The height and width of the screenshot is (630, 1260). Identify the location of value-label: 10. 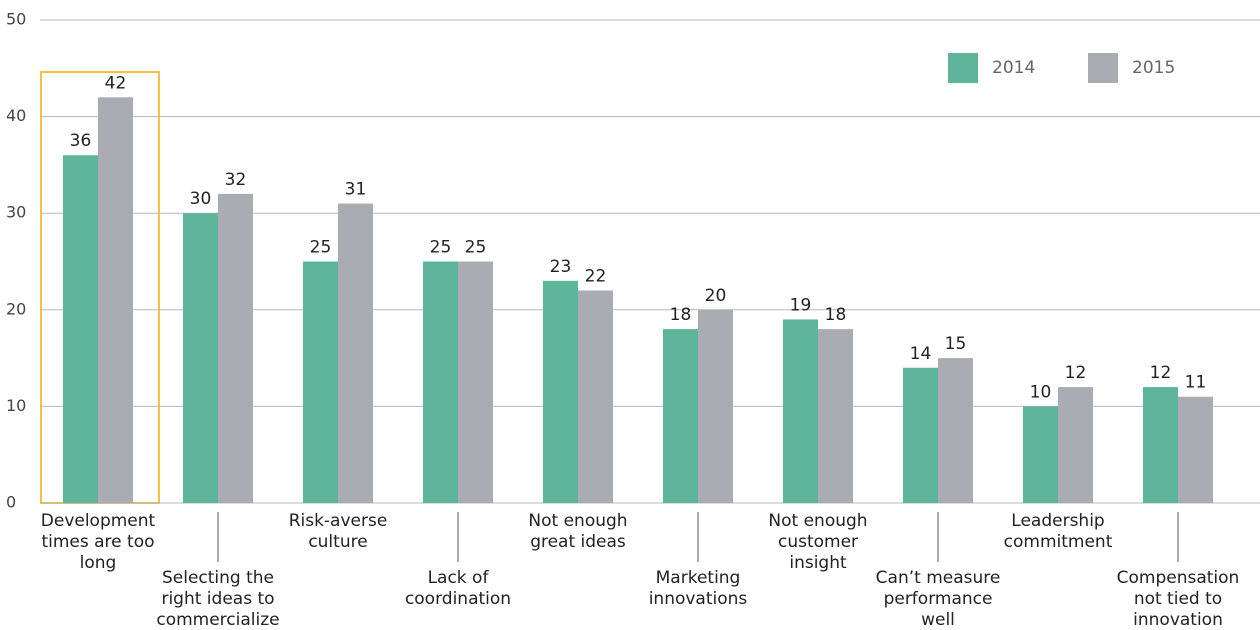
(1041, 392).